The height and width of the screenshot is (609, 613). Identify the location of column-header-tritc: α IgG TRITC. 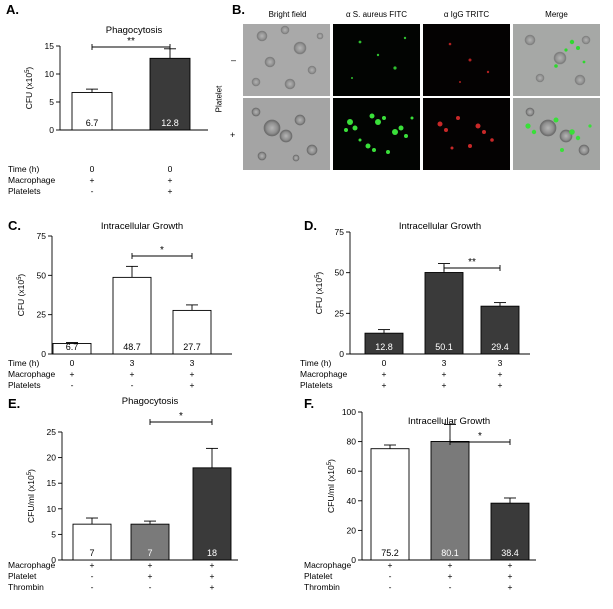
(466, 14).